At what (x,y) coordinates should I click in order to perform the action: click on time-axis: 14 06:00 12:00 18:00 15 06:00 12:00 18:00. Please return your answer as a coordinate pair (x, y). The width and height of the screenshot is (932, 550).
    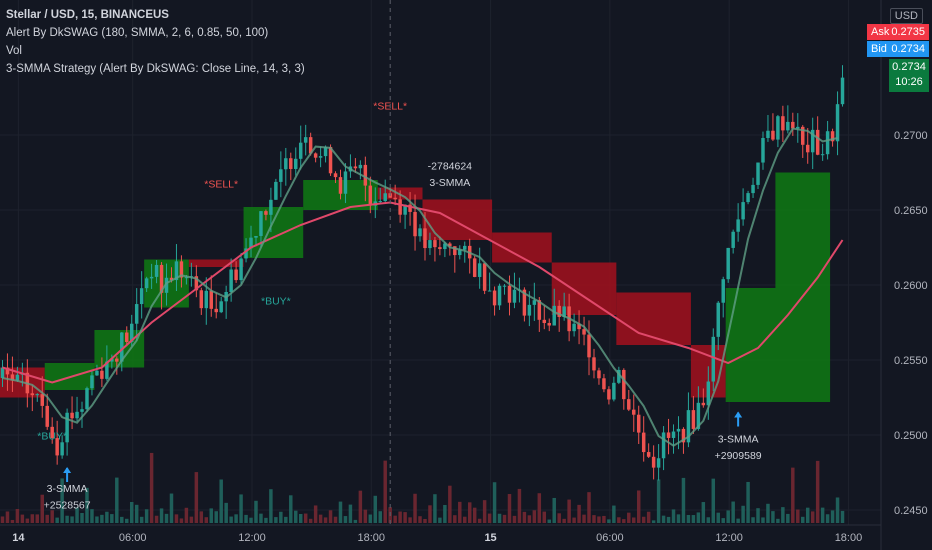
    Looking at the image, I should click on (440, 534).